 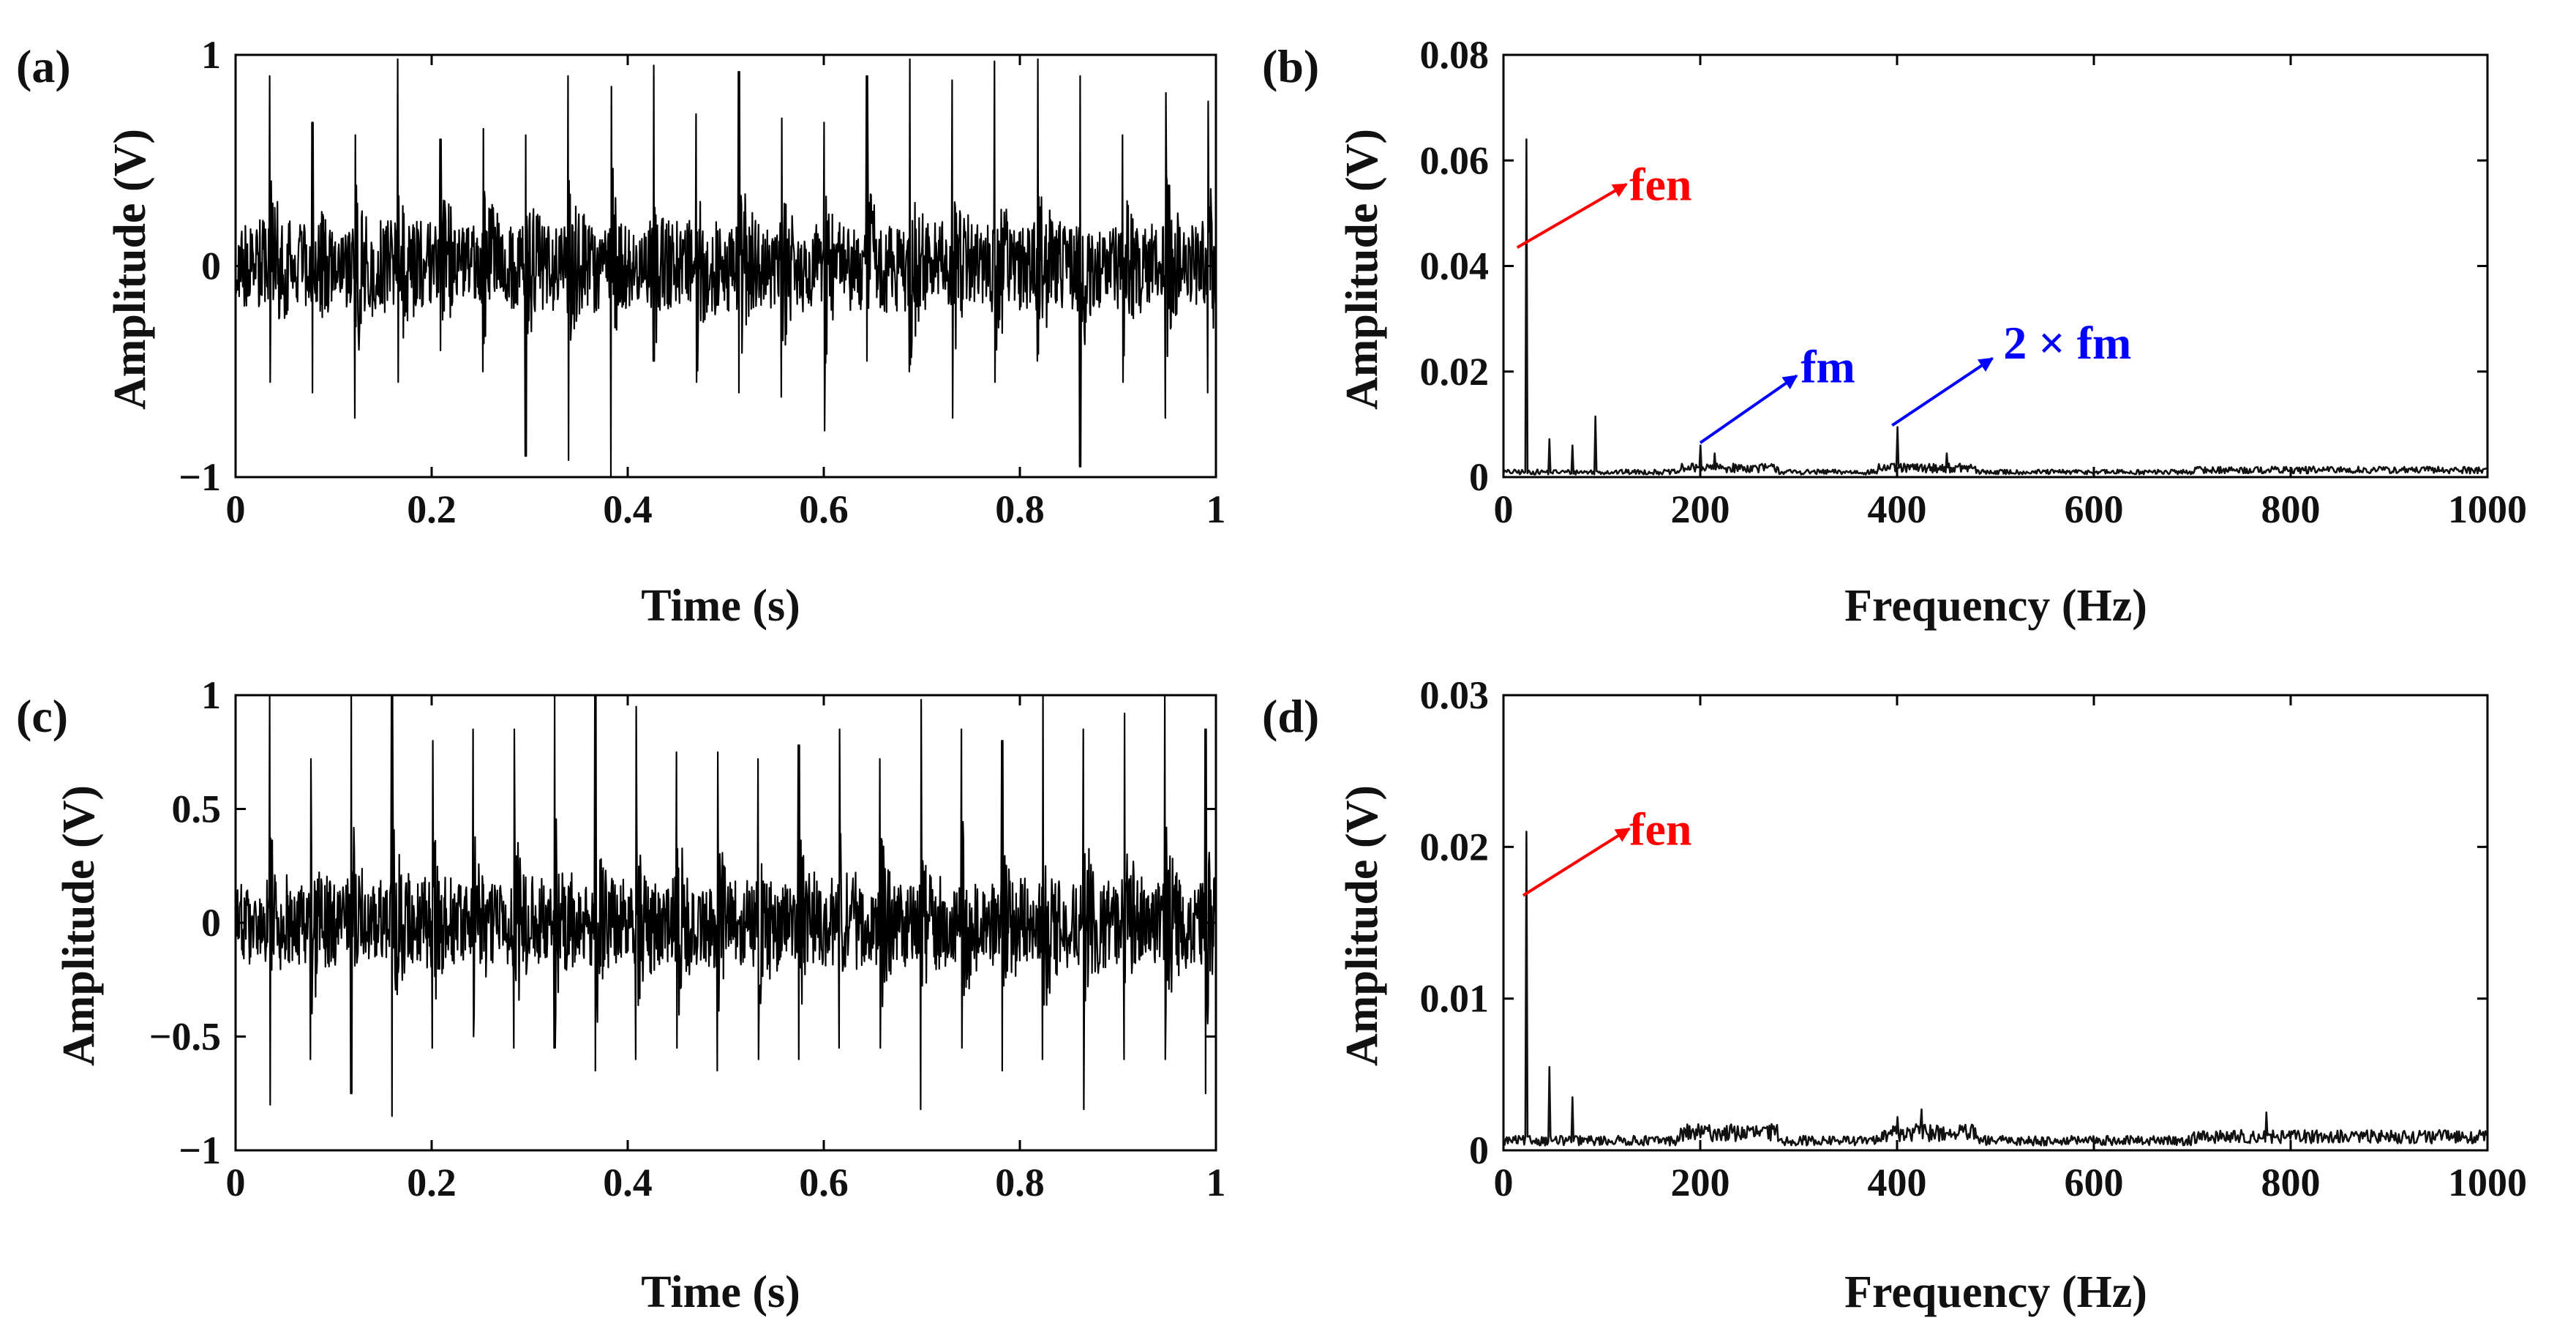 What do you see at coordinates (2011, 1182) in the screenshot?
I see `xtick-labels-d: 0 200 400 600 800 1000` at bounding box center [2011, 1182].